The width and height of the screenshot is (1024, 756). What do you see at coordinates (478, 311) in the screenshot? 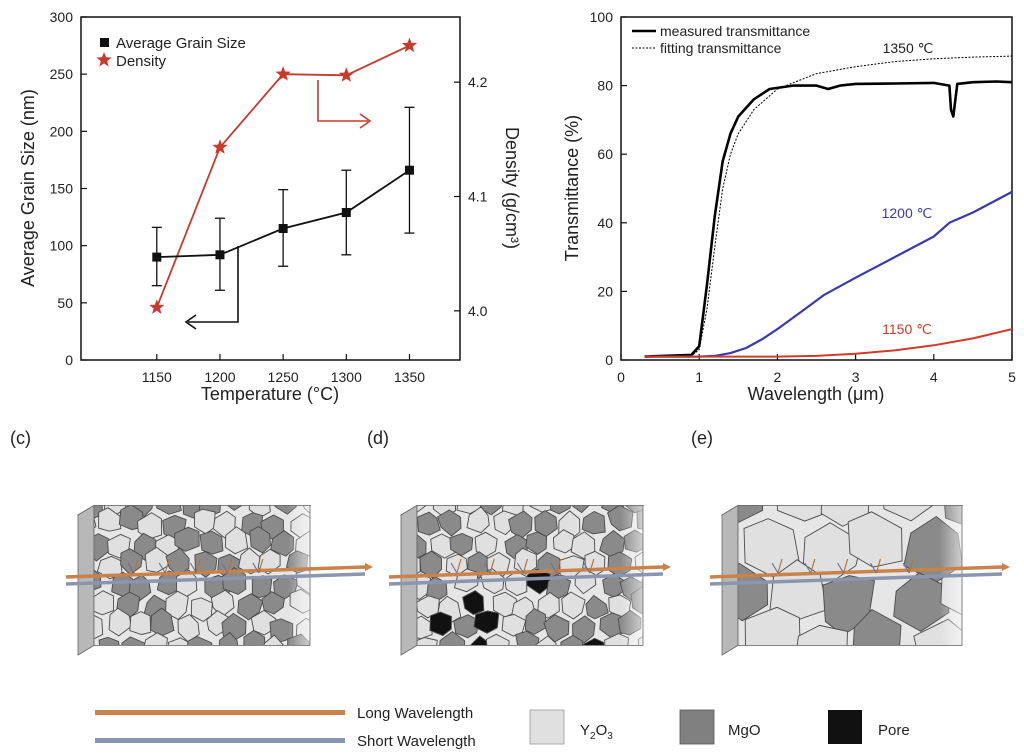
I see `y2-tick-label: 4.0` at bounding box center [478, 311].